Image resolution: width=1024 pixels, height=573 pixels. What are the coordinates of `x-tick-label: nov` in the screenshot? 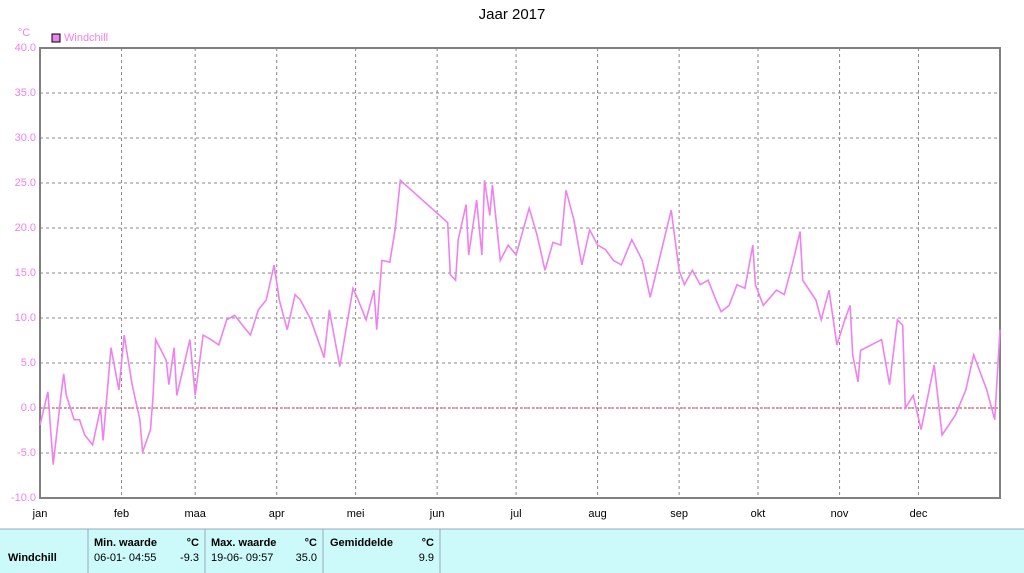 It's located at (840, 514).